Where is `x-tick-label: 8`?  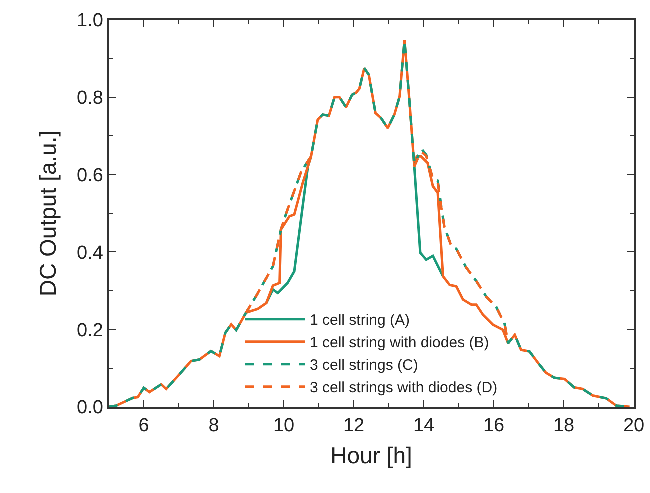
x-tick-label: 8 is located at coordinates (214, 426).